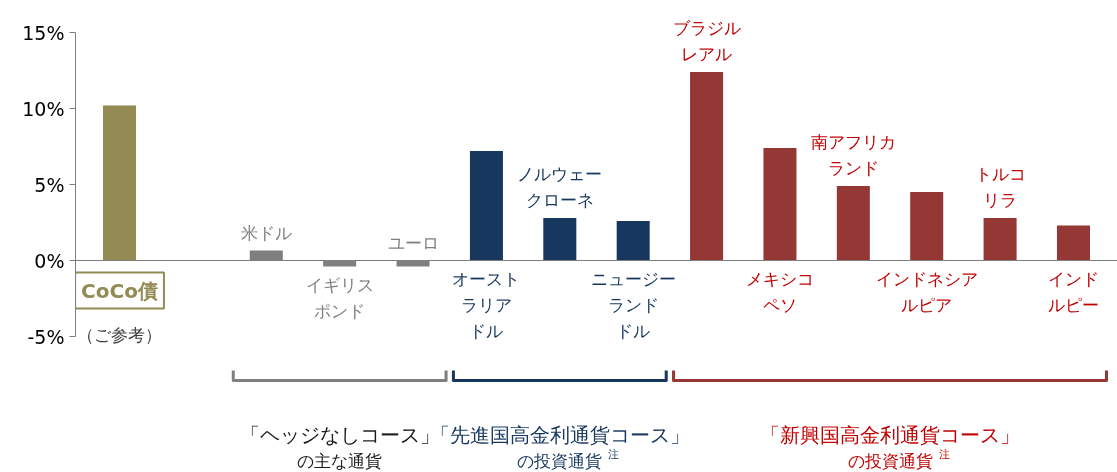 The height and width of the screenshot is (472, 1117). Describe the element at coordinates (486, 304) in the screenshot. I see `x-tick-label: オーストラリアドル` at that location.